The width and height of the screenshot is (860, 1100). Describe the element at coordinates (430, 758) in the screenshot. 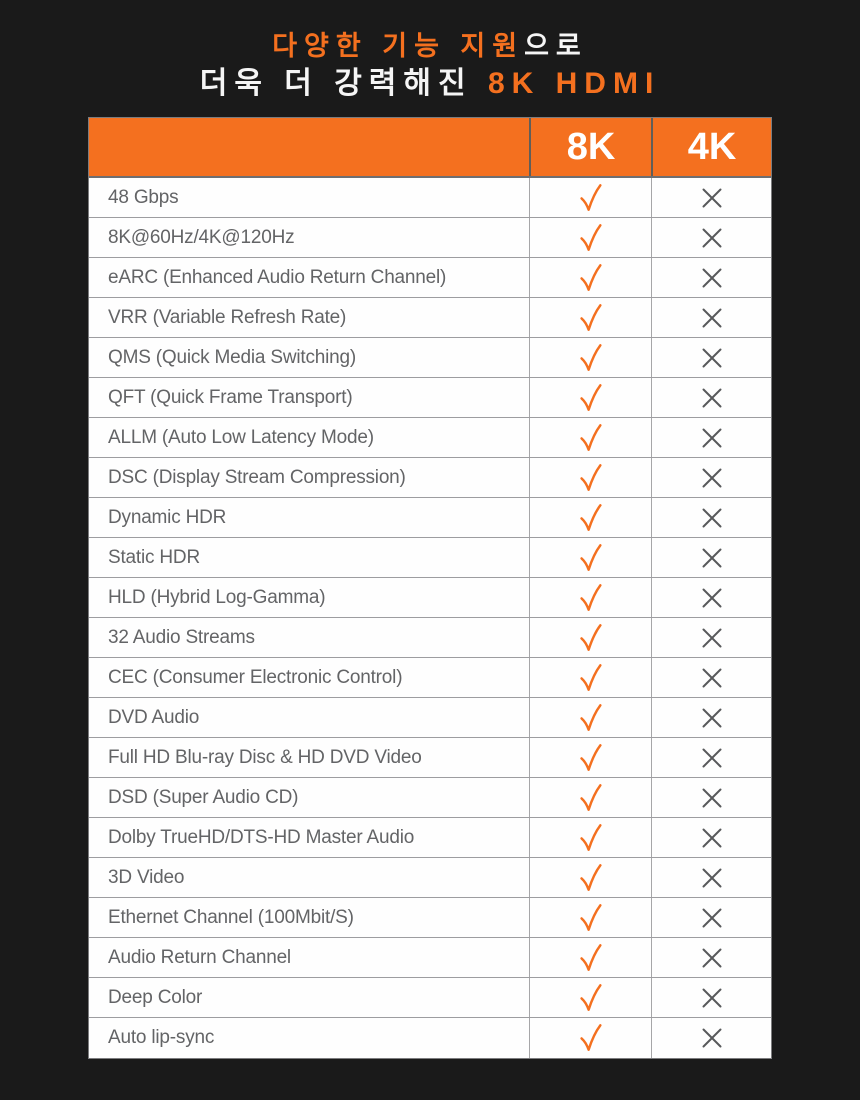

I see `table-row: Full HD Blu-ray Disc & HD DVD Video` at that location.